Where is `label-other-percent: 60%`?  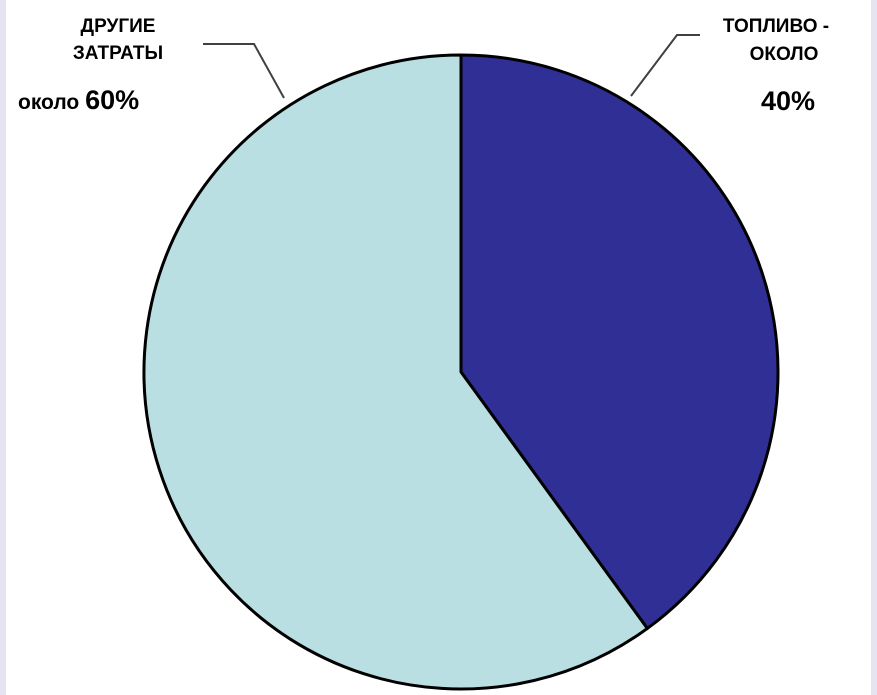
label-other-percent: 60% is located at coordinates (112, 100).